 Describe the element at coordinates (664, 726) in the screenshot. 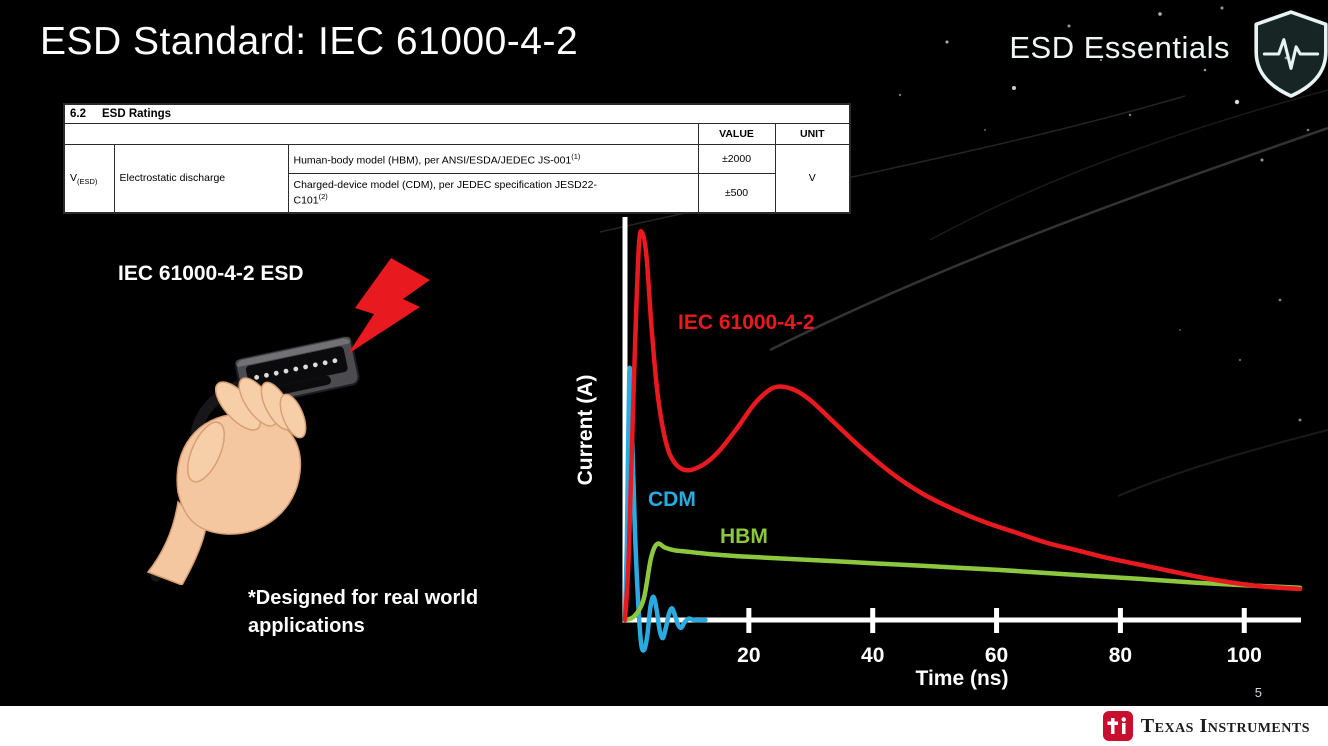

I see `footer-bar: Texas Instruments` at that location.